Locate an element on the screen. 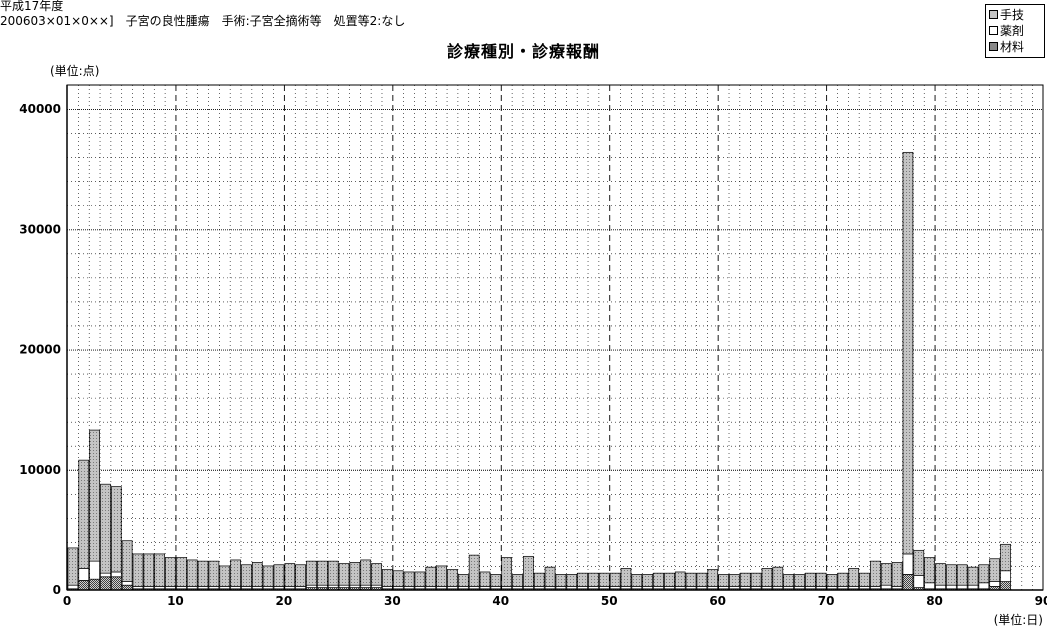 This screenshot has height=631, width=1047. y-tick-label: 0 is located at coordinates (57, 590).